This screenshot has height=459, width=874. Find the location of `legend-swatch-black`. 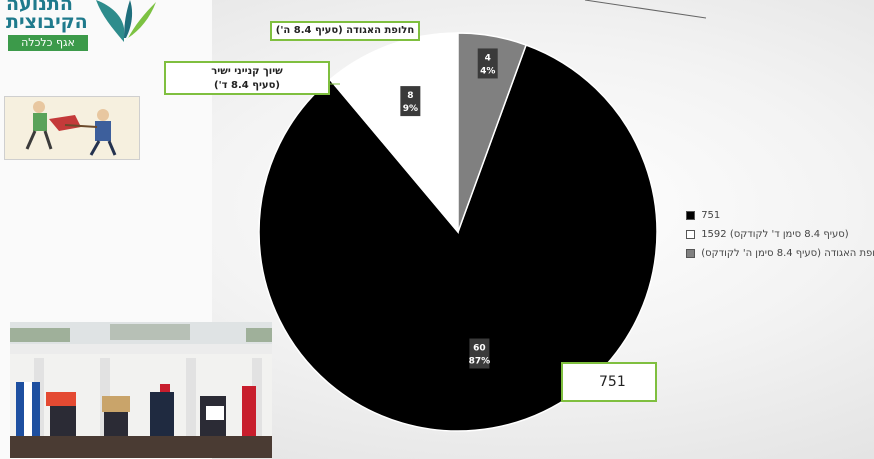

legend-swatch-black is located at coordinates (690, 215).